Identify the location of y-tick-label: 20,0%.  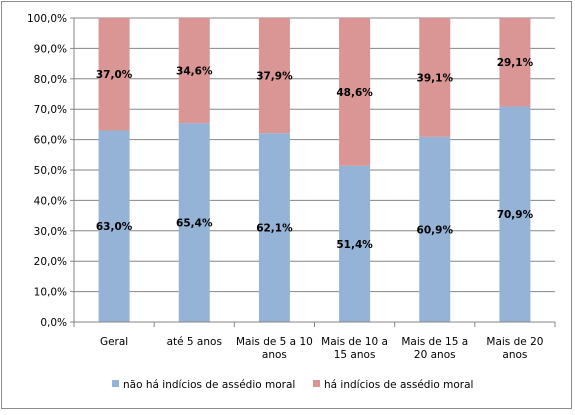
(50, 262).